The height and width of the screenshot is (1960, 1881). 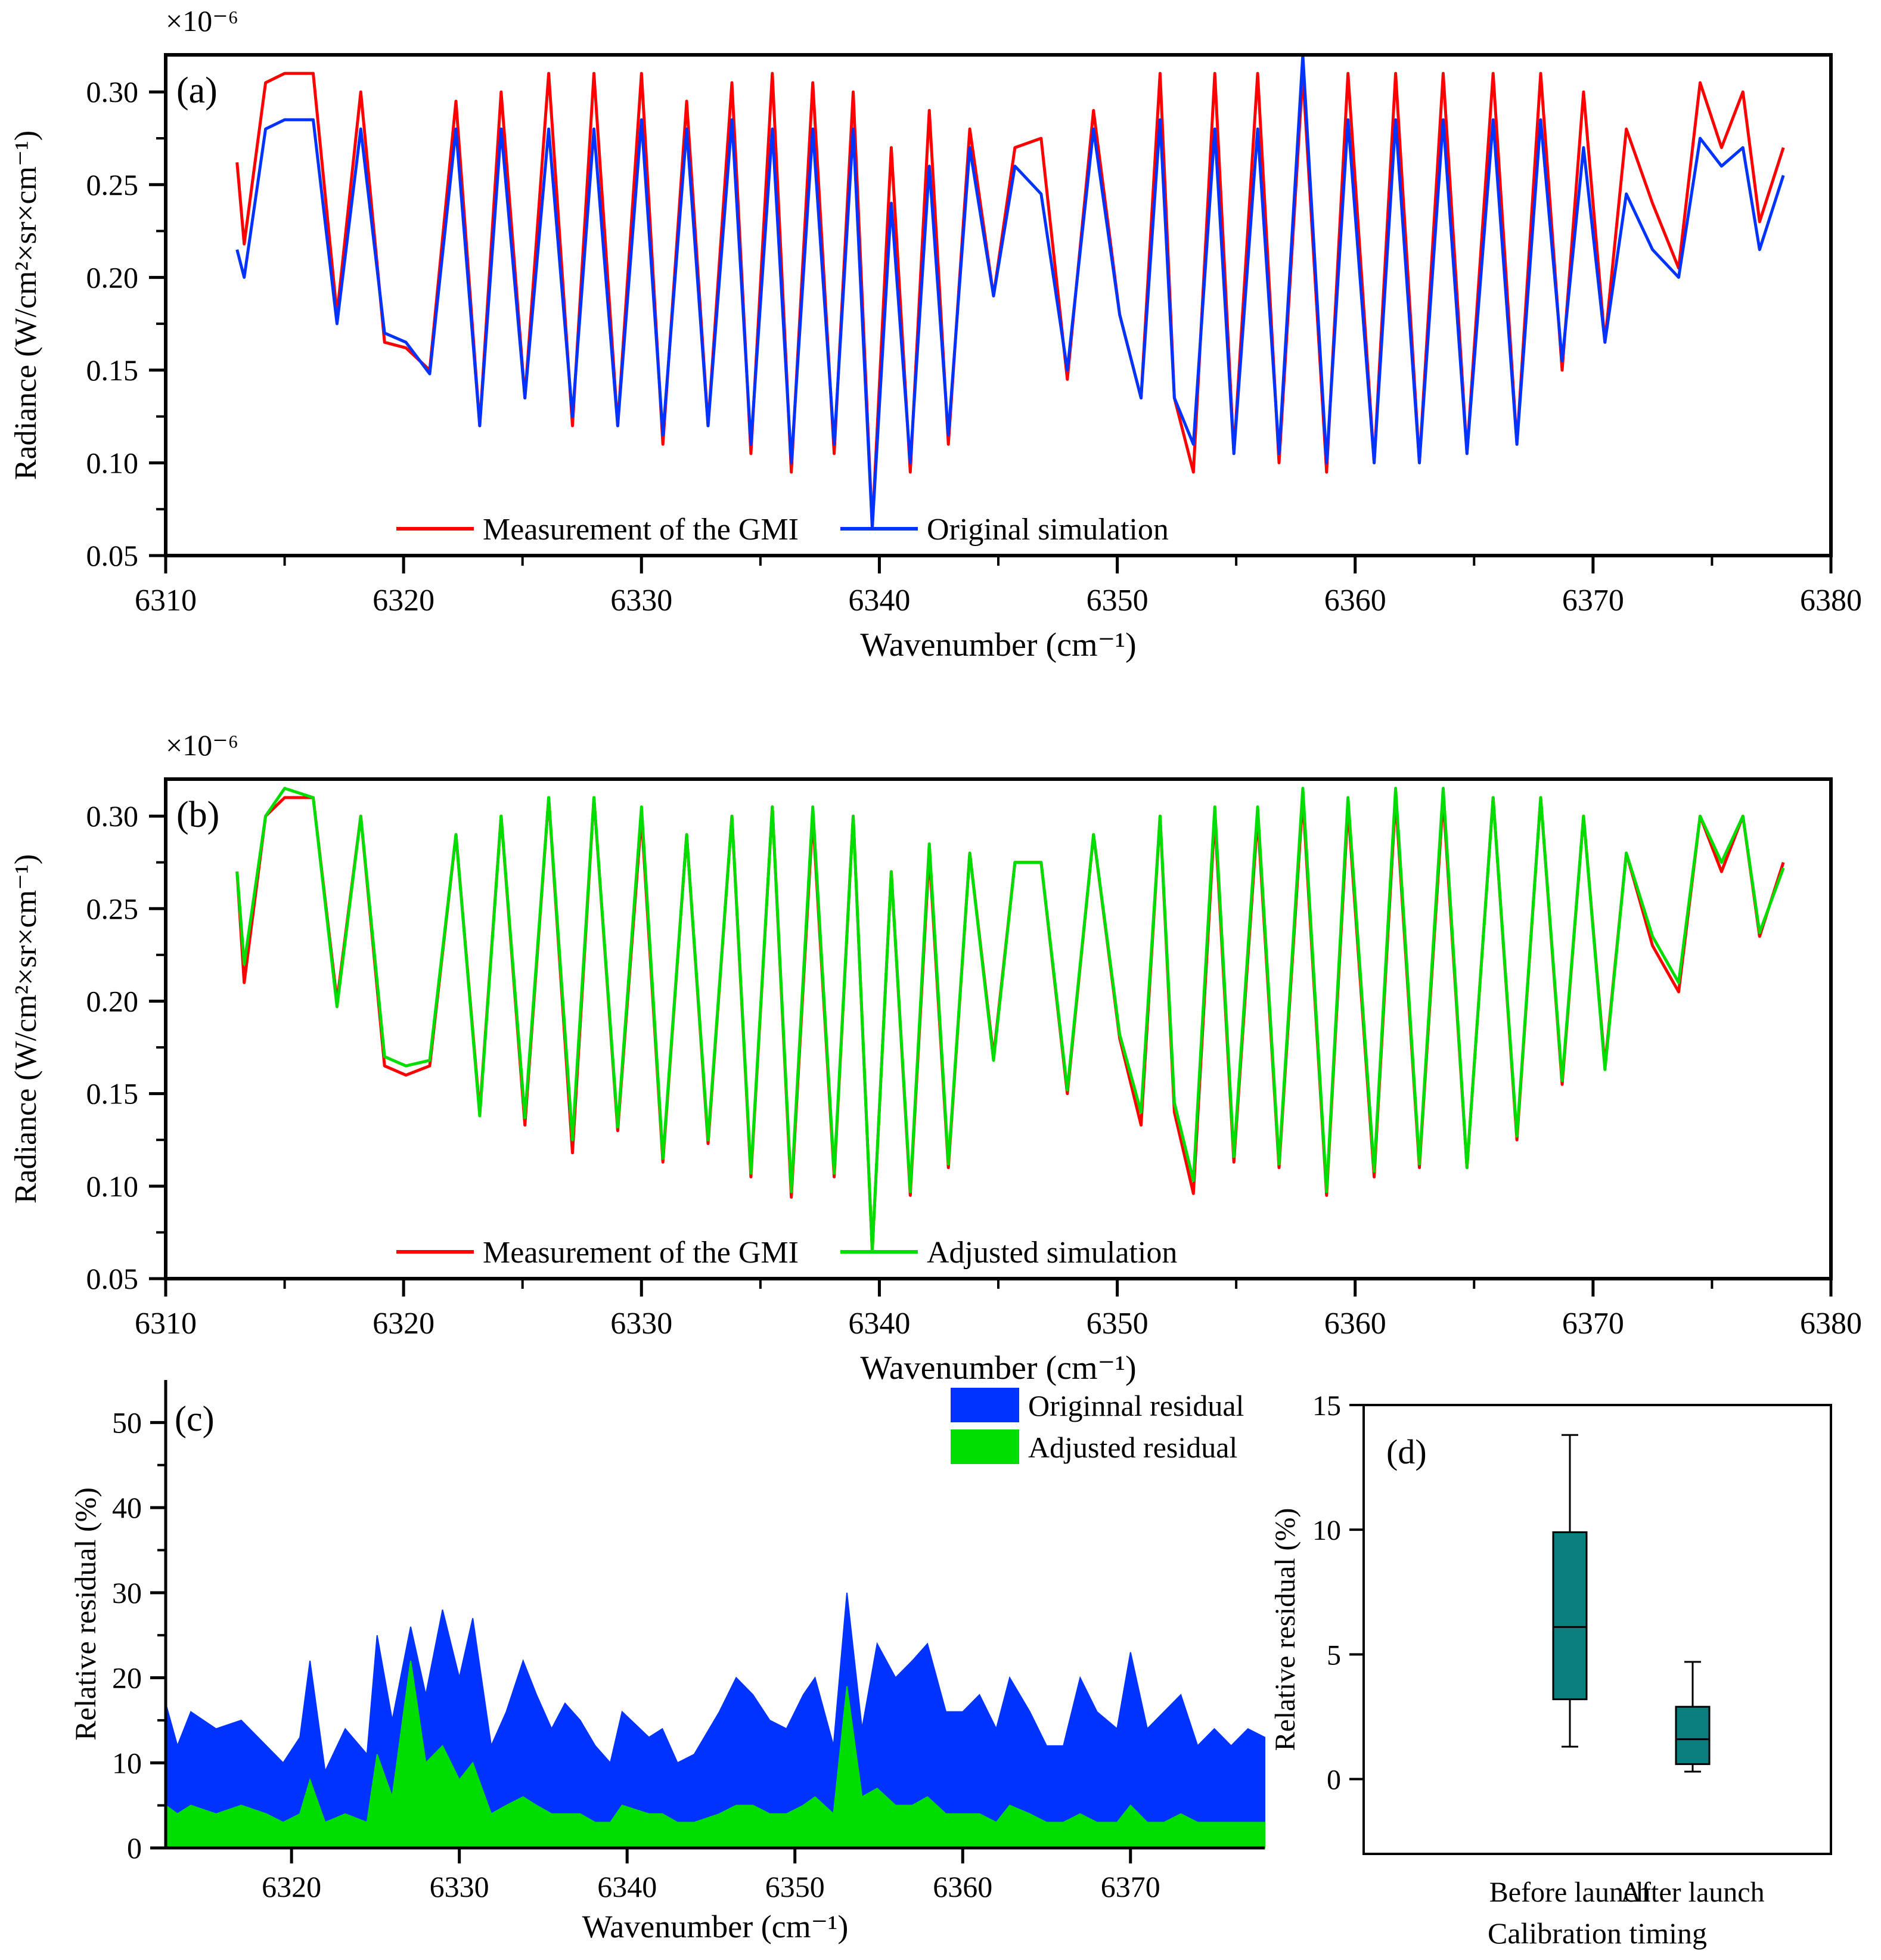 What do you see at coordinates (1132, 1448) in the screenshot?
I see `legend-label: Adjusted residual` at bounding box center [1132, 1448].